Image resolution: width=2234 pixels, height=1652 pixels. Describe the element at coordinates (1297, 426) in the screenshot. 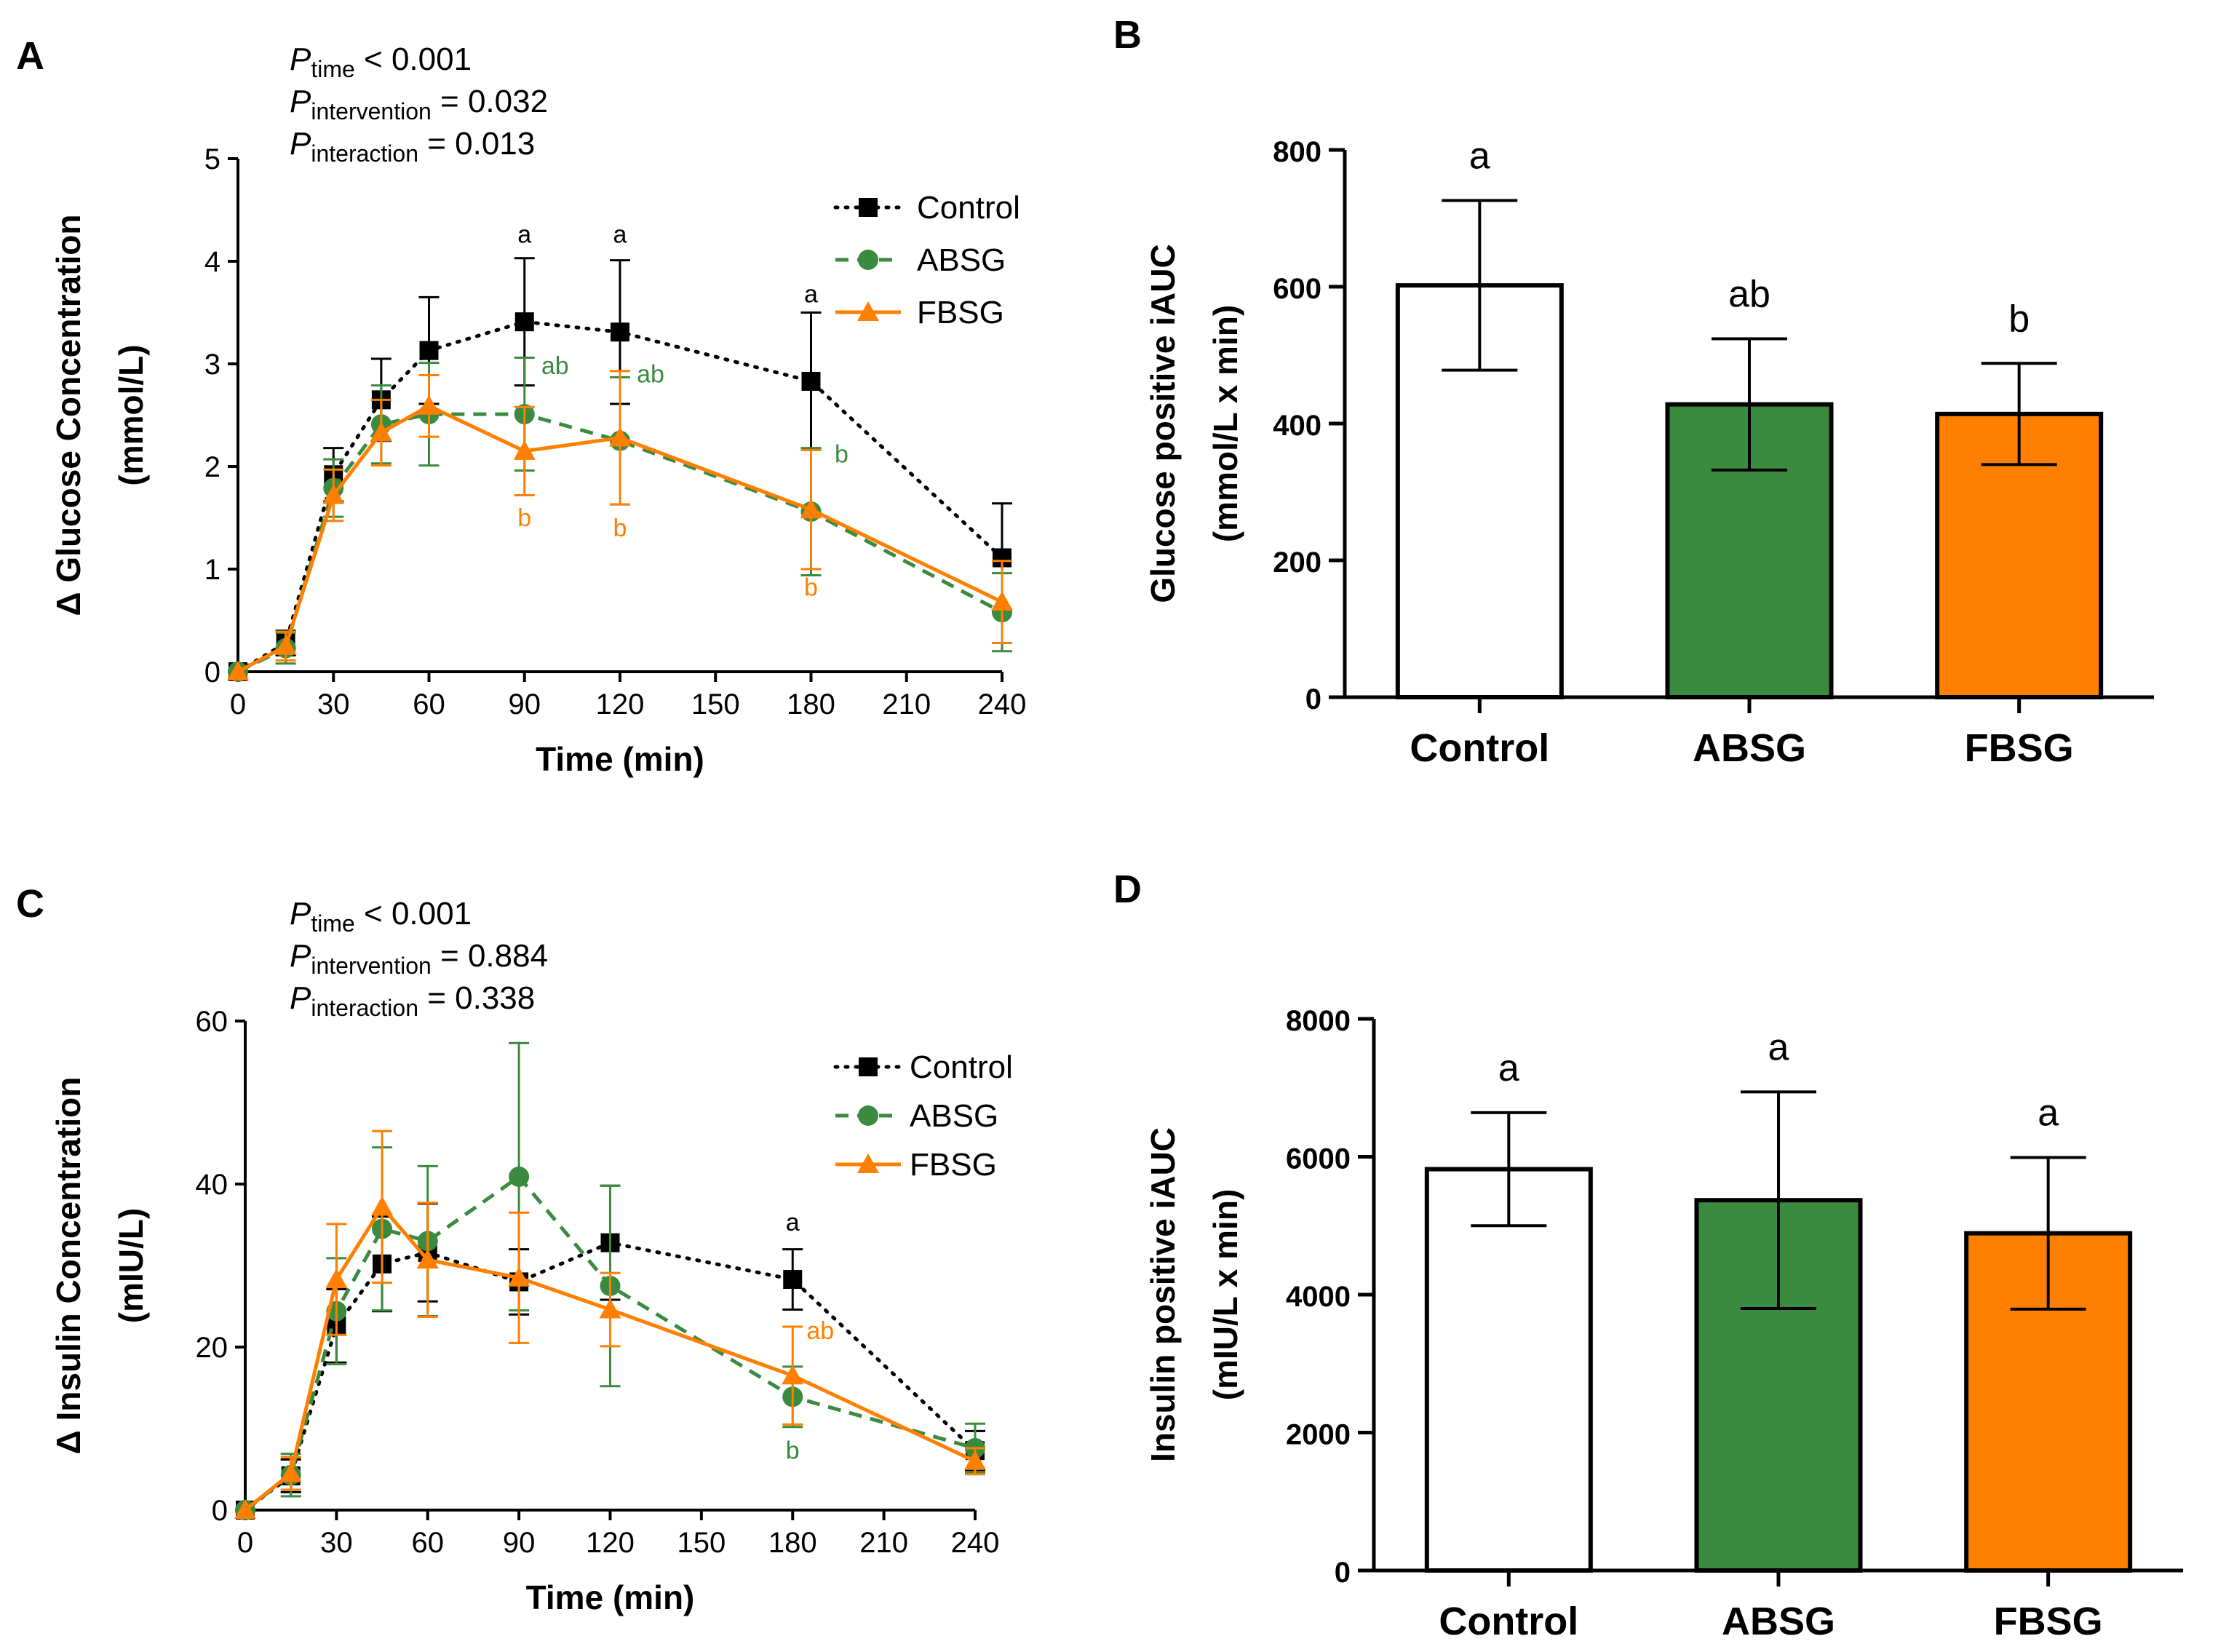

I see `y-tick-label: 400` at that location.